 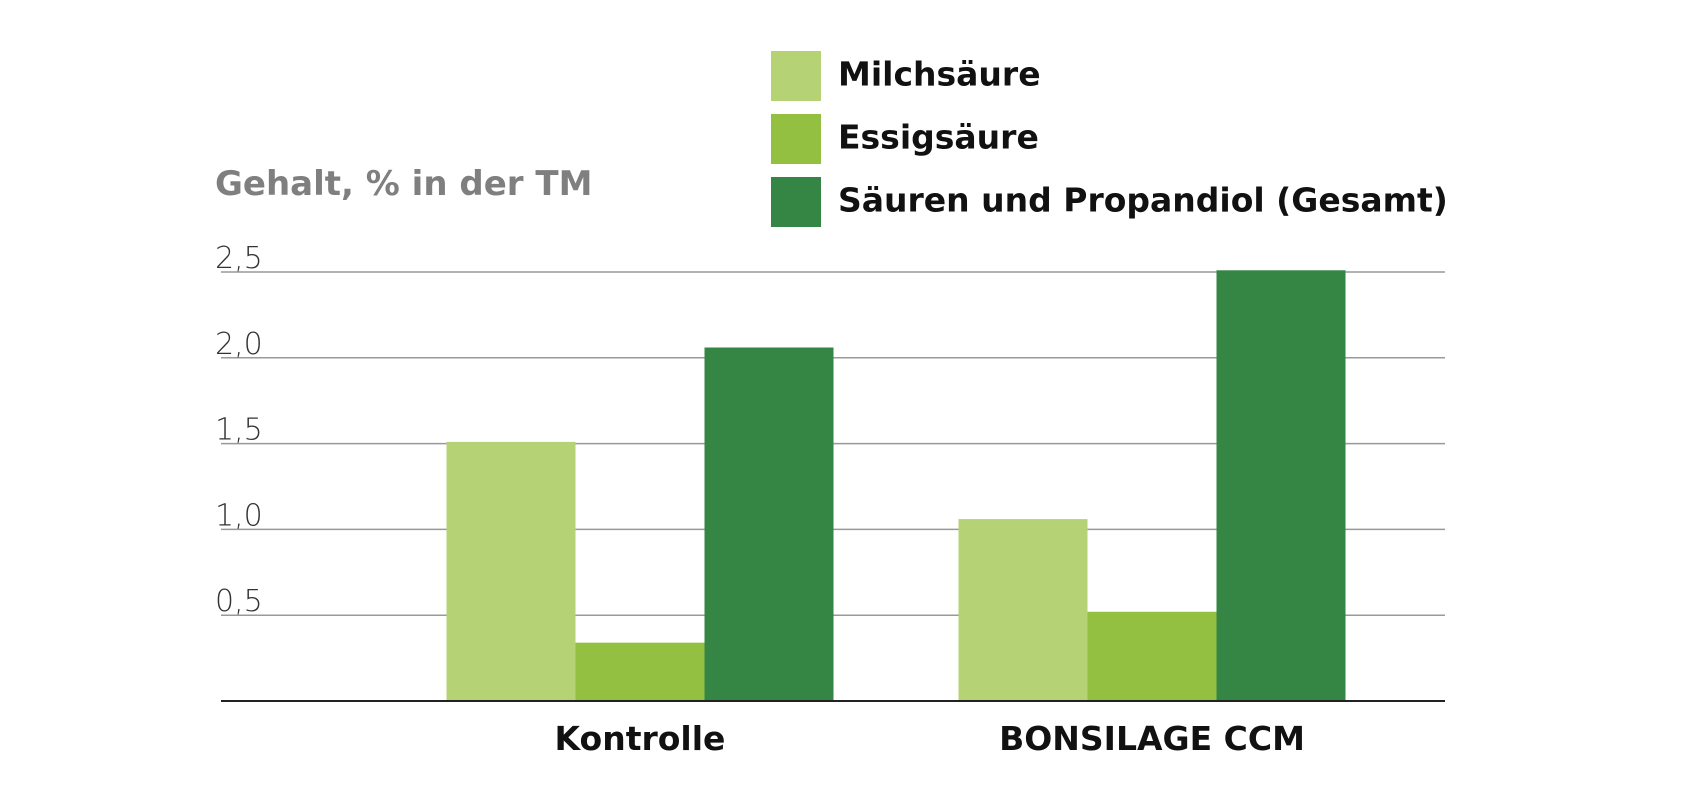 What do you see at coordinates (939, 74) in the screenshot?
I see `legend-label: Milchsäure` at bounding box center [939, 74].